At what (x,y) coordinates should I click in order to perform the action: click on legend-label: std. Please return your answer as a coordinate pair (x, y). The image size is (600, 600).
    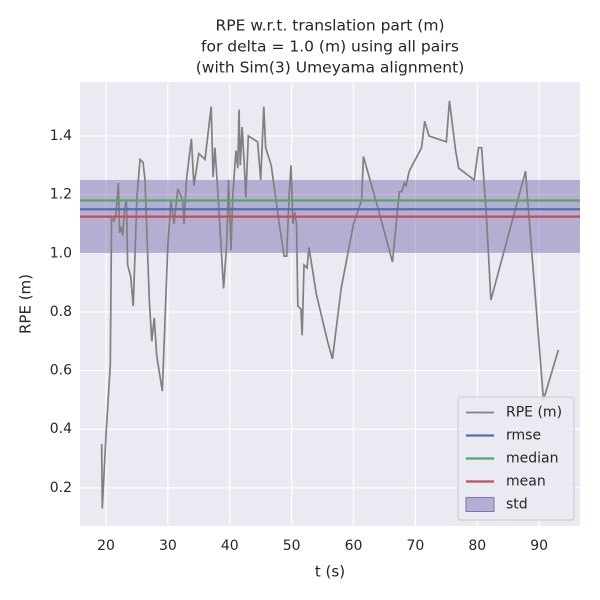
    Looking at the image, I should click on (517, 505).